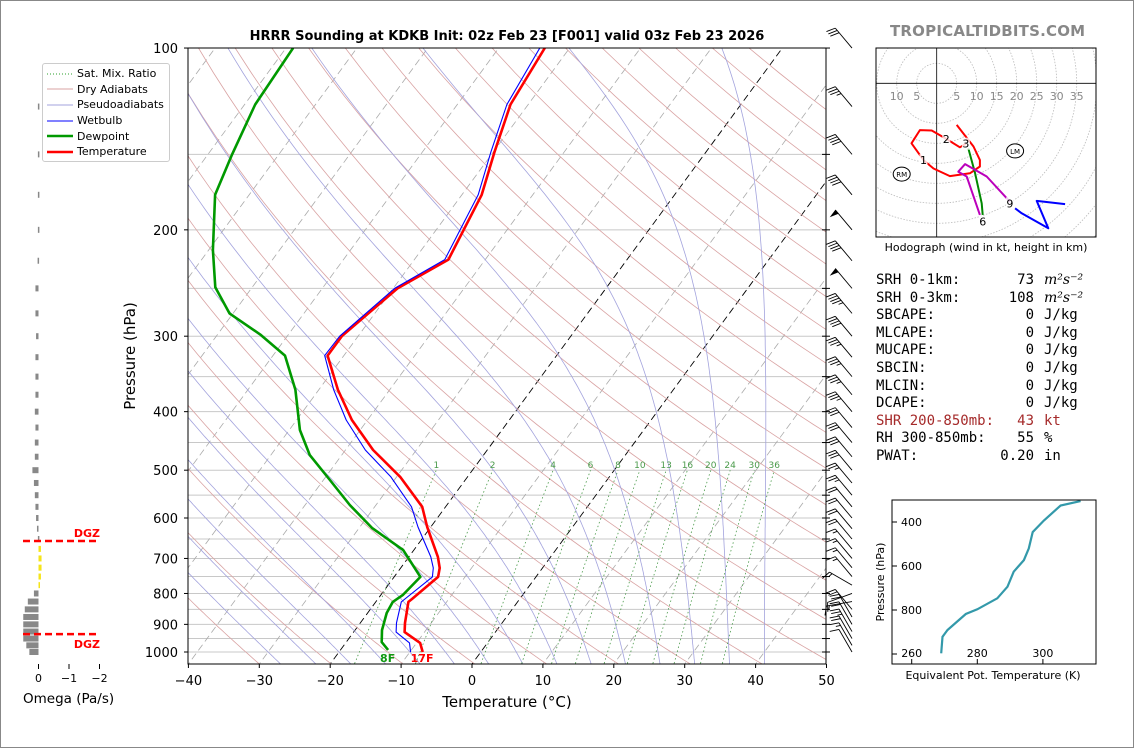  Describe the element at coordinates (1025, 420) in the screenshot. I see `parameter-value: 43` at that location.